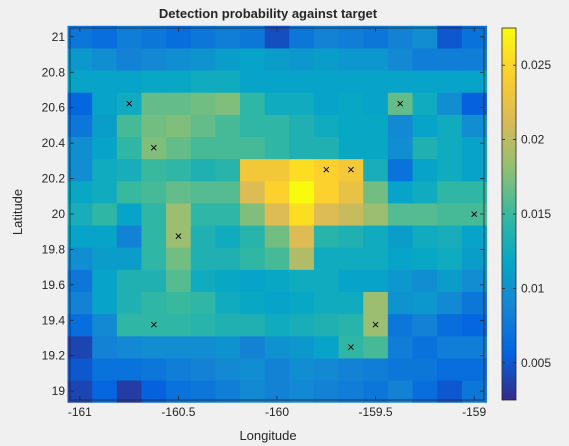  I want to click on colorbar-tick-label: 0.015, so click(536, 214).